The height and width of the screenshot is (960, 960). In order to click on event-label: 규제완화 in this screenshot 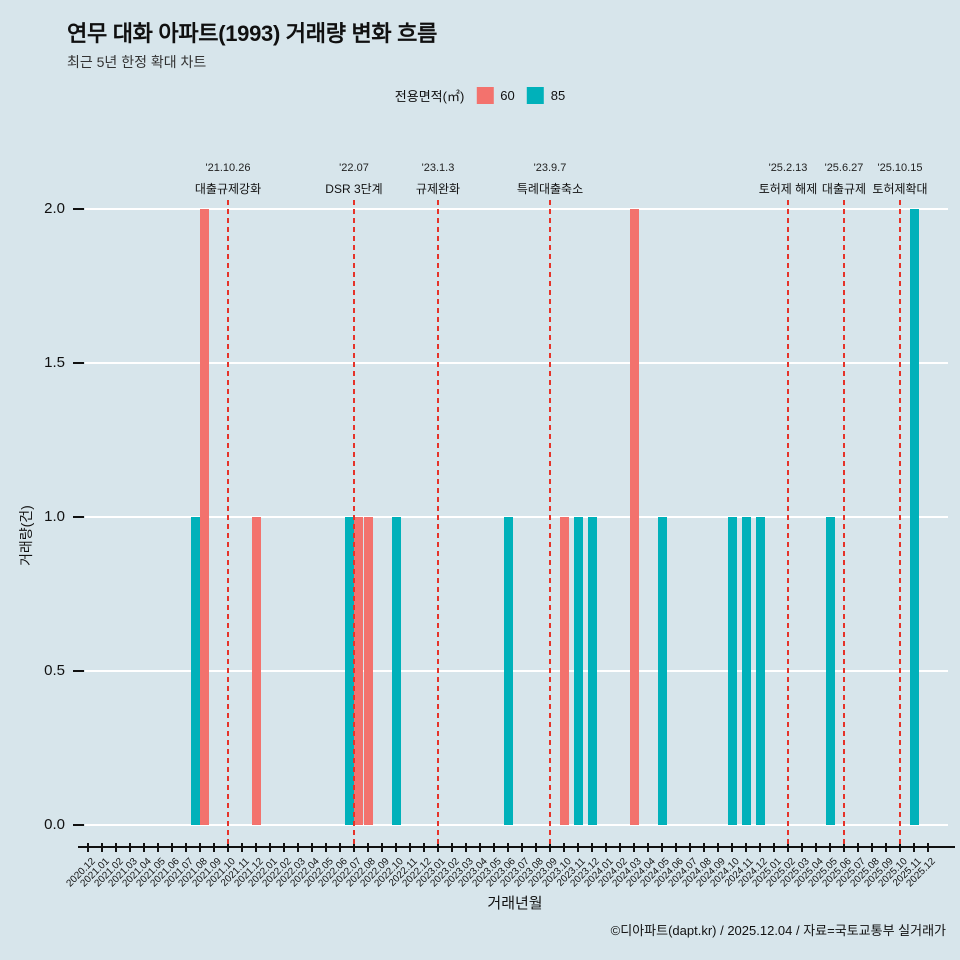, I will do `click(438, 189)`.